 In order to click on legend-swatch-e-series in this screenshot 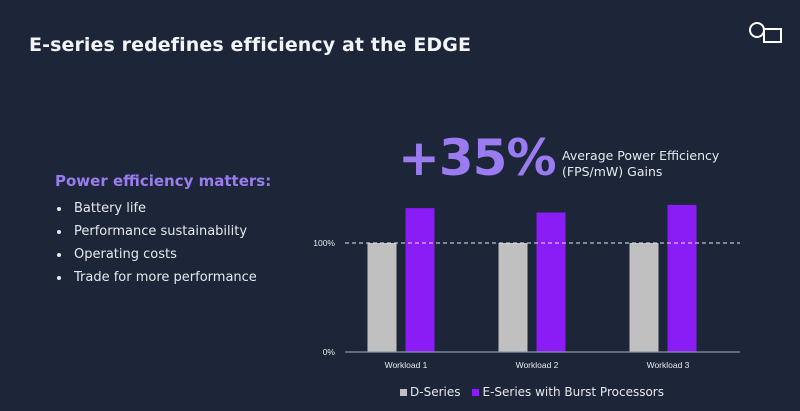, I will do `click(476, 392)`.